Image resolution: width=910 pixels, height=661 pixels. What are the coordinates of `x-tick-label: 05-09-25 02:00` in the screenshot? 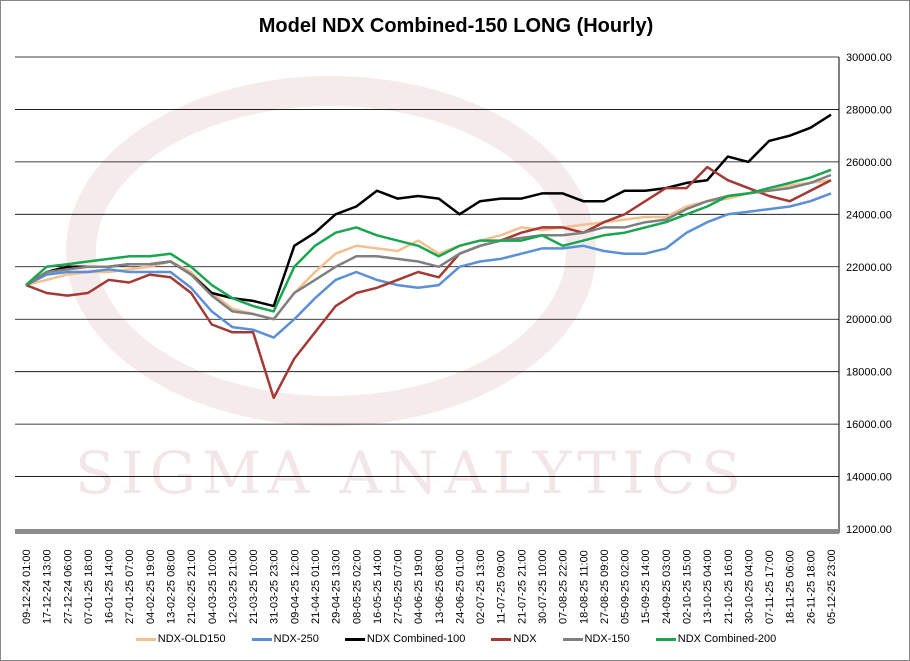 It's located at (626, 586).